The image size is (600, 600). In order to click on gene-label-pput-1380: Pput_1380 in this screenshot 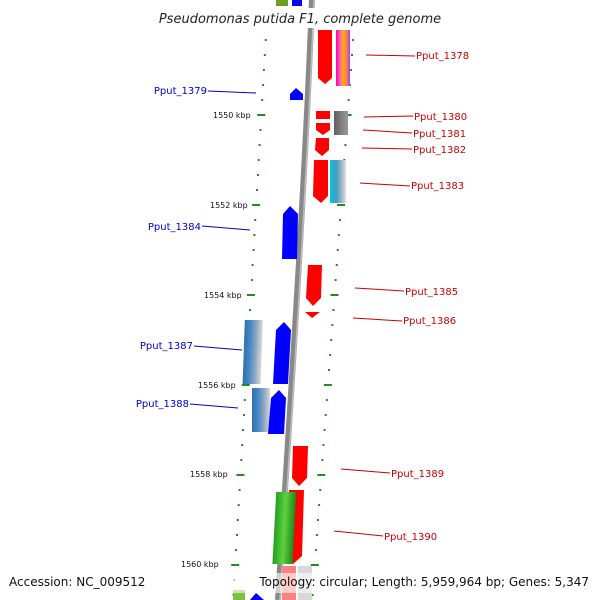, I will do `click(440, 117)`.